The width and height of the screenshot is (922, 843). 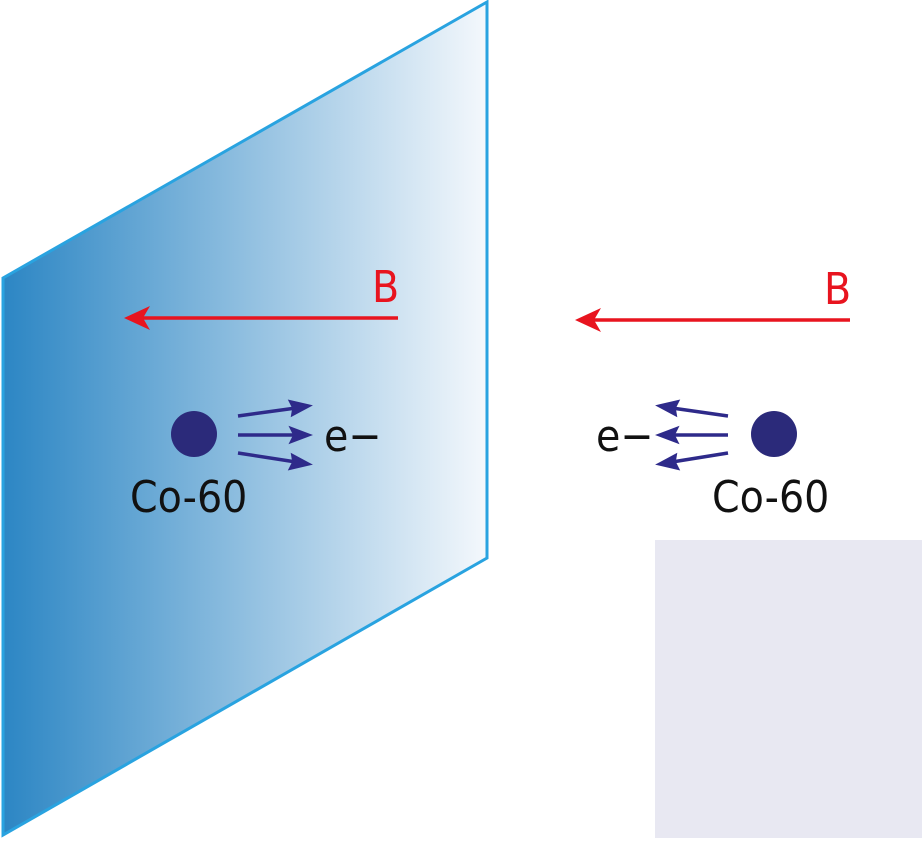 I want to click on left-source-label: Co-60, so click(x=188, y=497).